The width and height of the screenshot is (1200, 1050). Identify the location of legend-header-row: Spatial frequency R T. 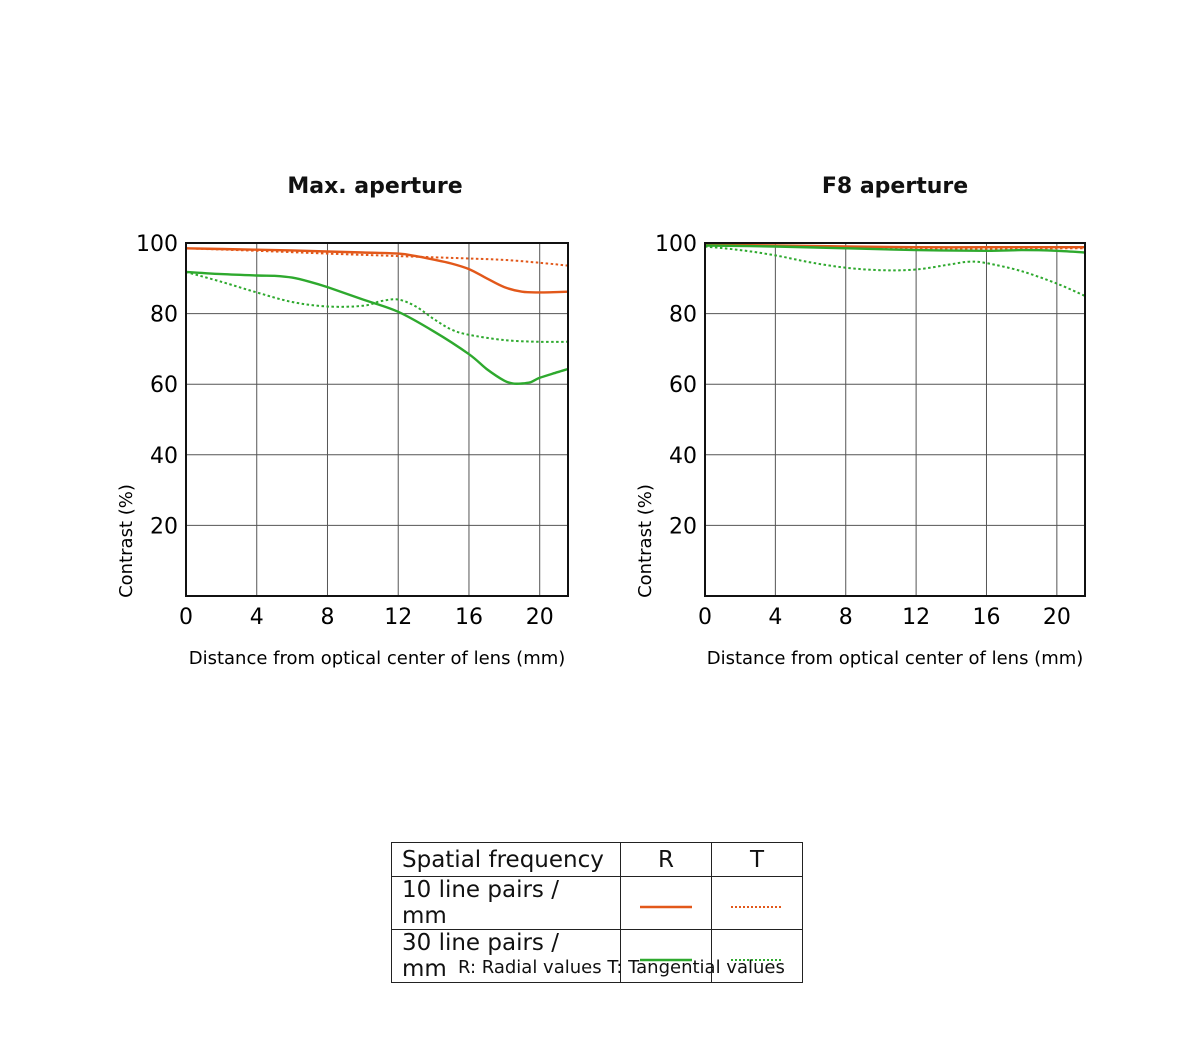
(597, 859).